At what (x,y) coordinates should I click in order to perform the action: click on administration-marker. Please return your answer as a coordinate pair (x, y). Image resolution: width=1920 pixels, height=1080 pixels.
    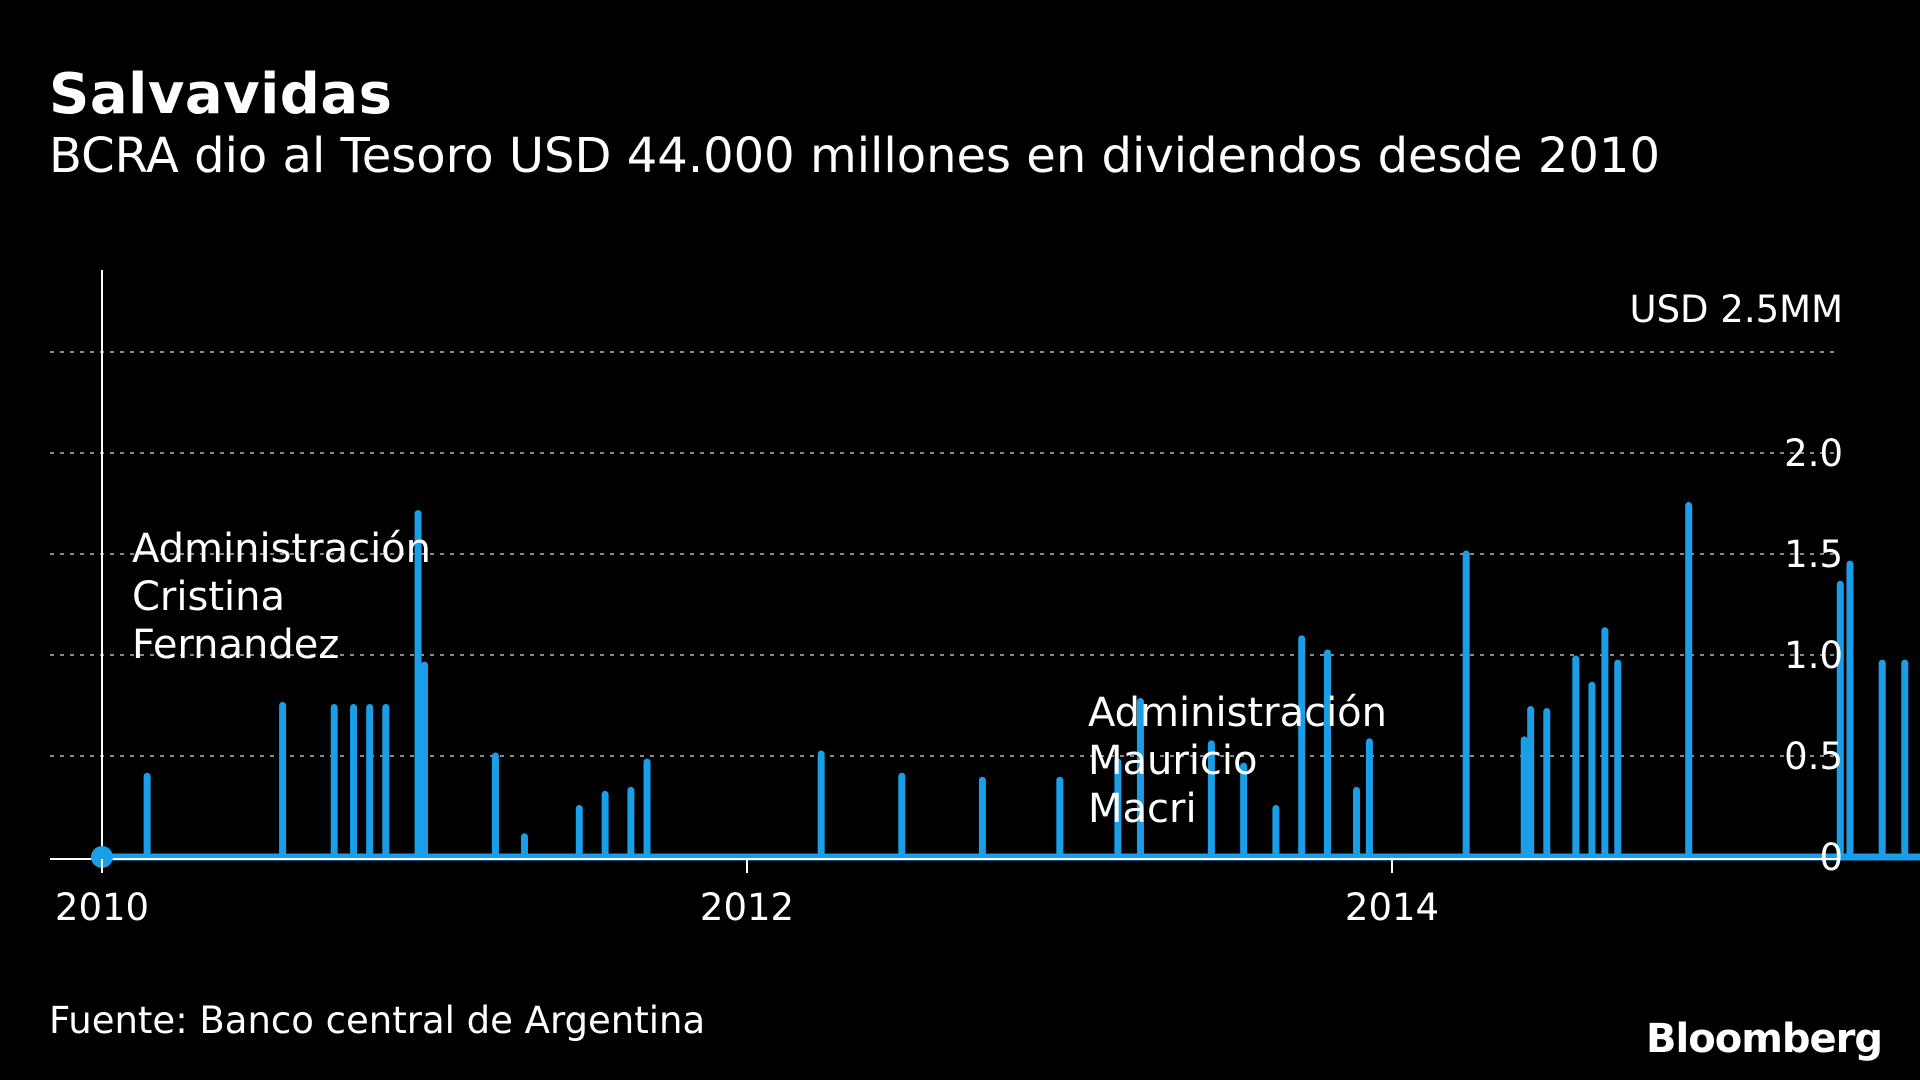
    Looking at the image, I should click on (102, 857).